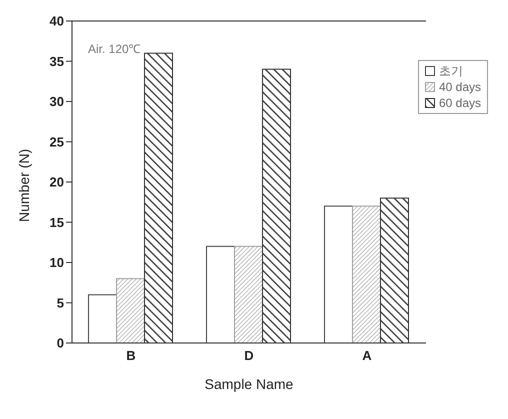 The width and height of the screenshot is (508, 419). I want to click on x-tick-label: B, so click(131, 356).